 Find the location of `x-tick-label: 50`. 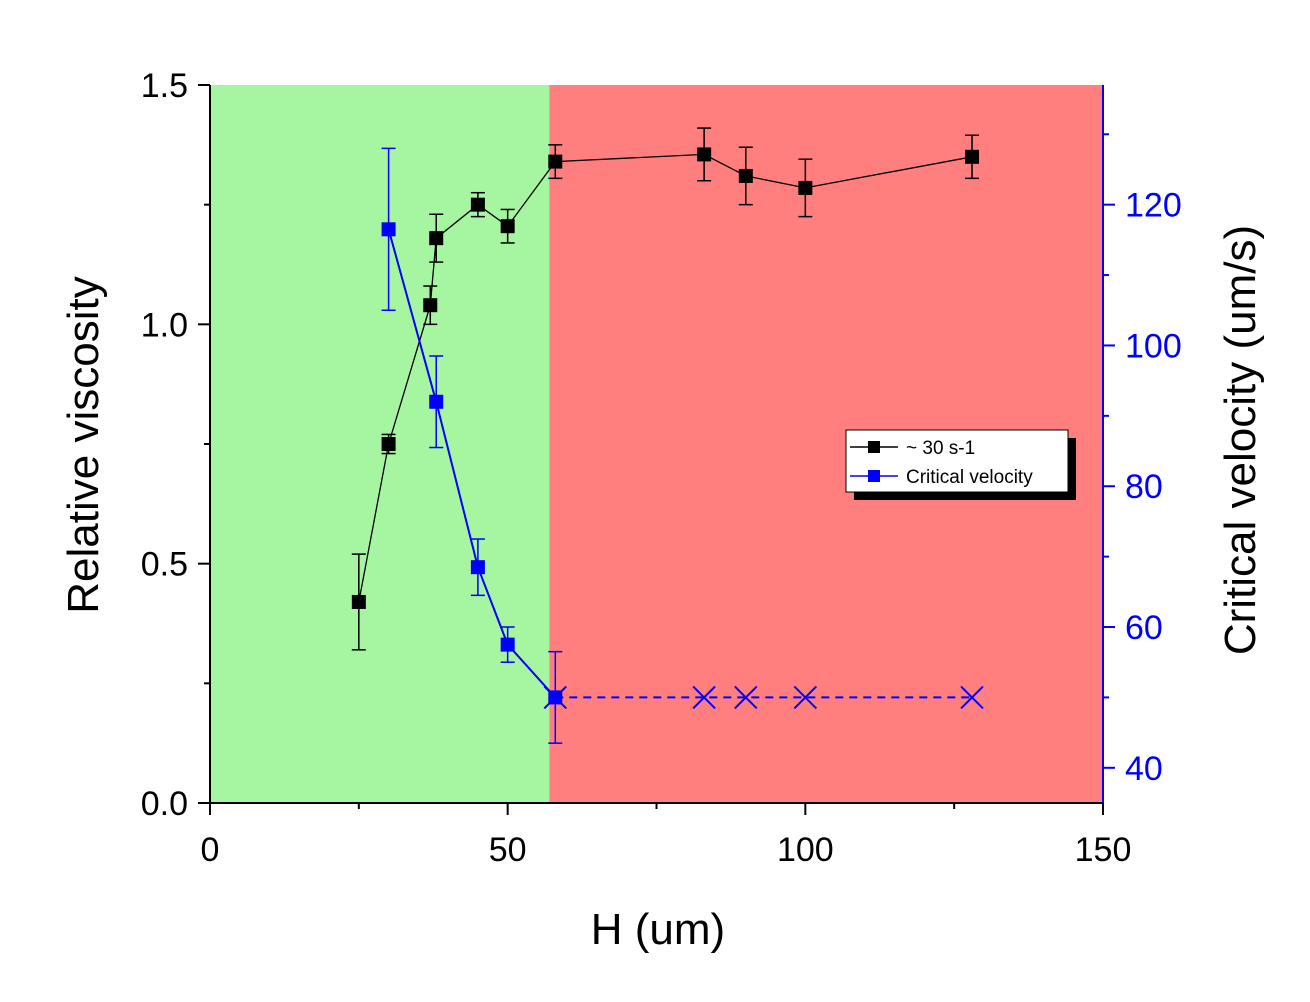

x-tick-label: 50 is located at coordinates (508, 850).